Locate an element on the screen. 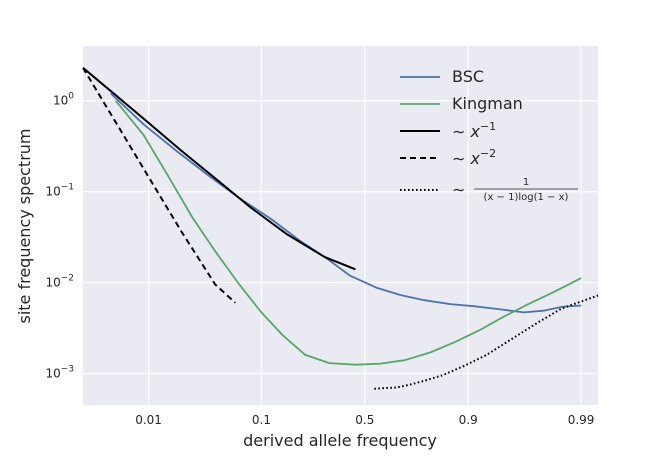 Image resolution: width=664 pixels, height=457 pixels. legend-fraction-denominator: (x − 1)log(1 − x) is located at coordinates (526, 197).